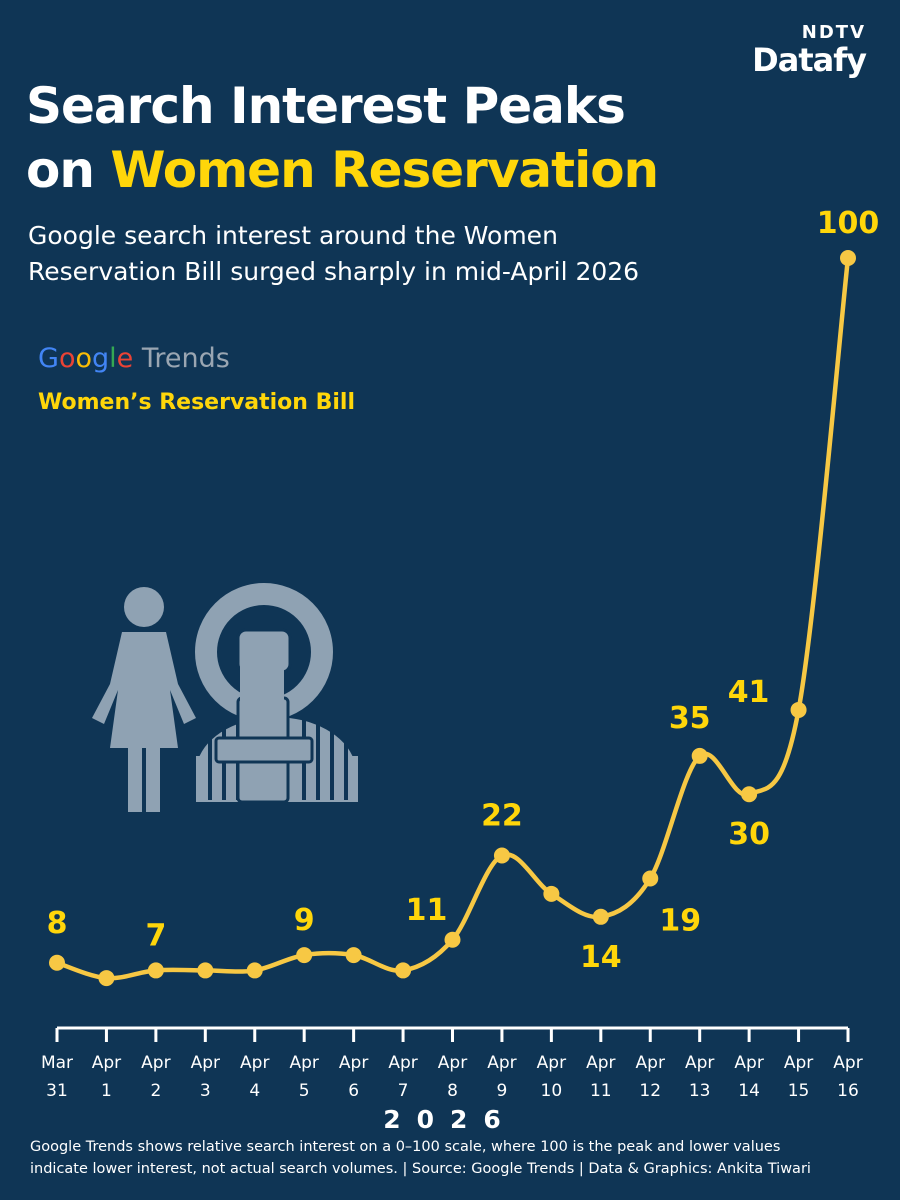 The width and height of the screenshot is (900, 1200). What do you see at coordinates (254, 1077) in the screenshot?
I see `x-tick-label-4: Apr 4` at bounding box center [254, 1077].